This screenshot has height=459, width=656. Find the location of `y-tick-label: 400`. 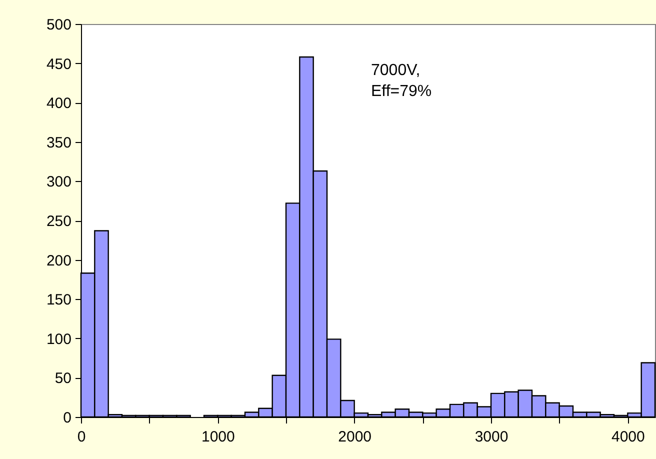

y-tick-label: 400 is located at coordinates (59, 103).